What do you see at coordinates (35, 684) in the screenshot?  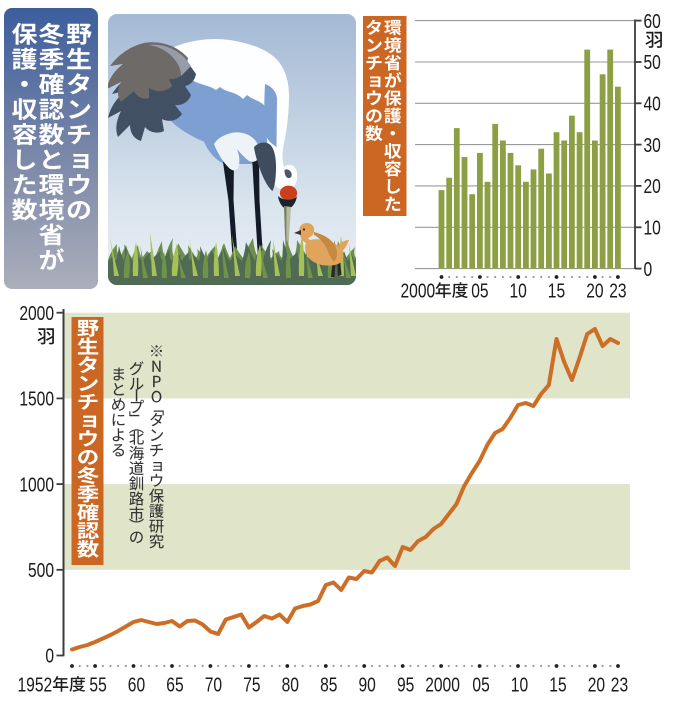 I see `svg-text: 1952` at bounding box center [35, 684].